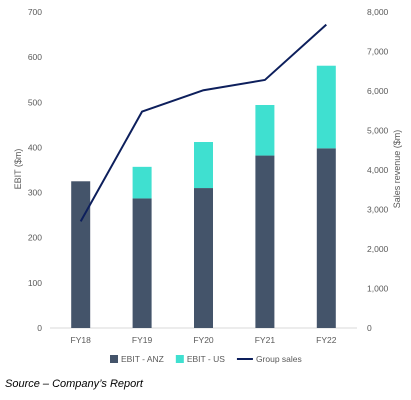 The height and width of the screenshot is (400, 411). What do you see at coordinates (74, 384) in the screenshot?
I see `source-note: Source – Company’s Report` at bounding box center [74, 384].